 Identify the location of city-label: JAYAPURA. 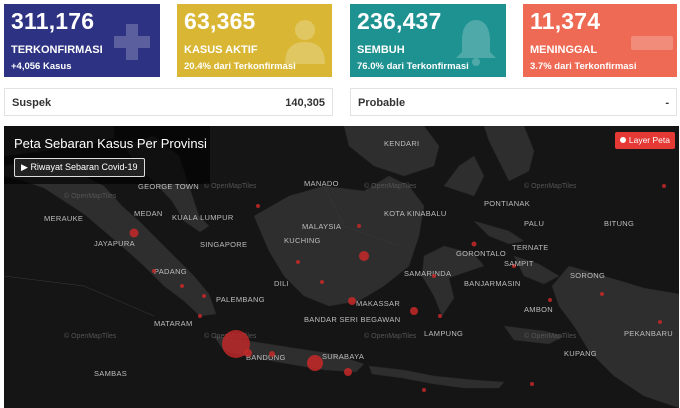
(114, 243).